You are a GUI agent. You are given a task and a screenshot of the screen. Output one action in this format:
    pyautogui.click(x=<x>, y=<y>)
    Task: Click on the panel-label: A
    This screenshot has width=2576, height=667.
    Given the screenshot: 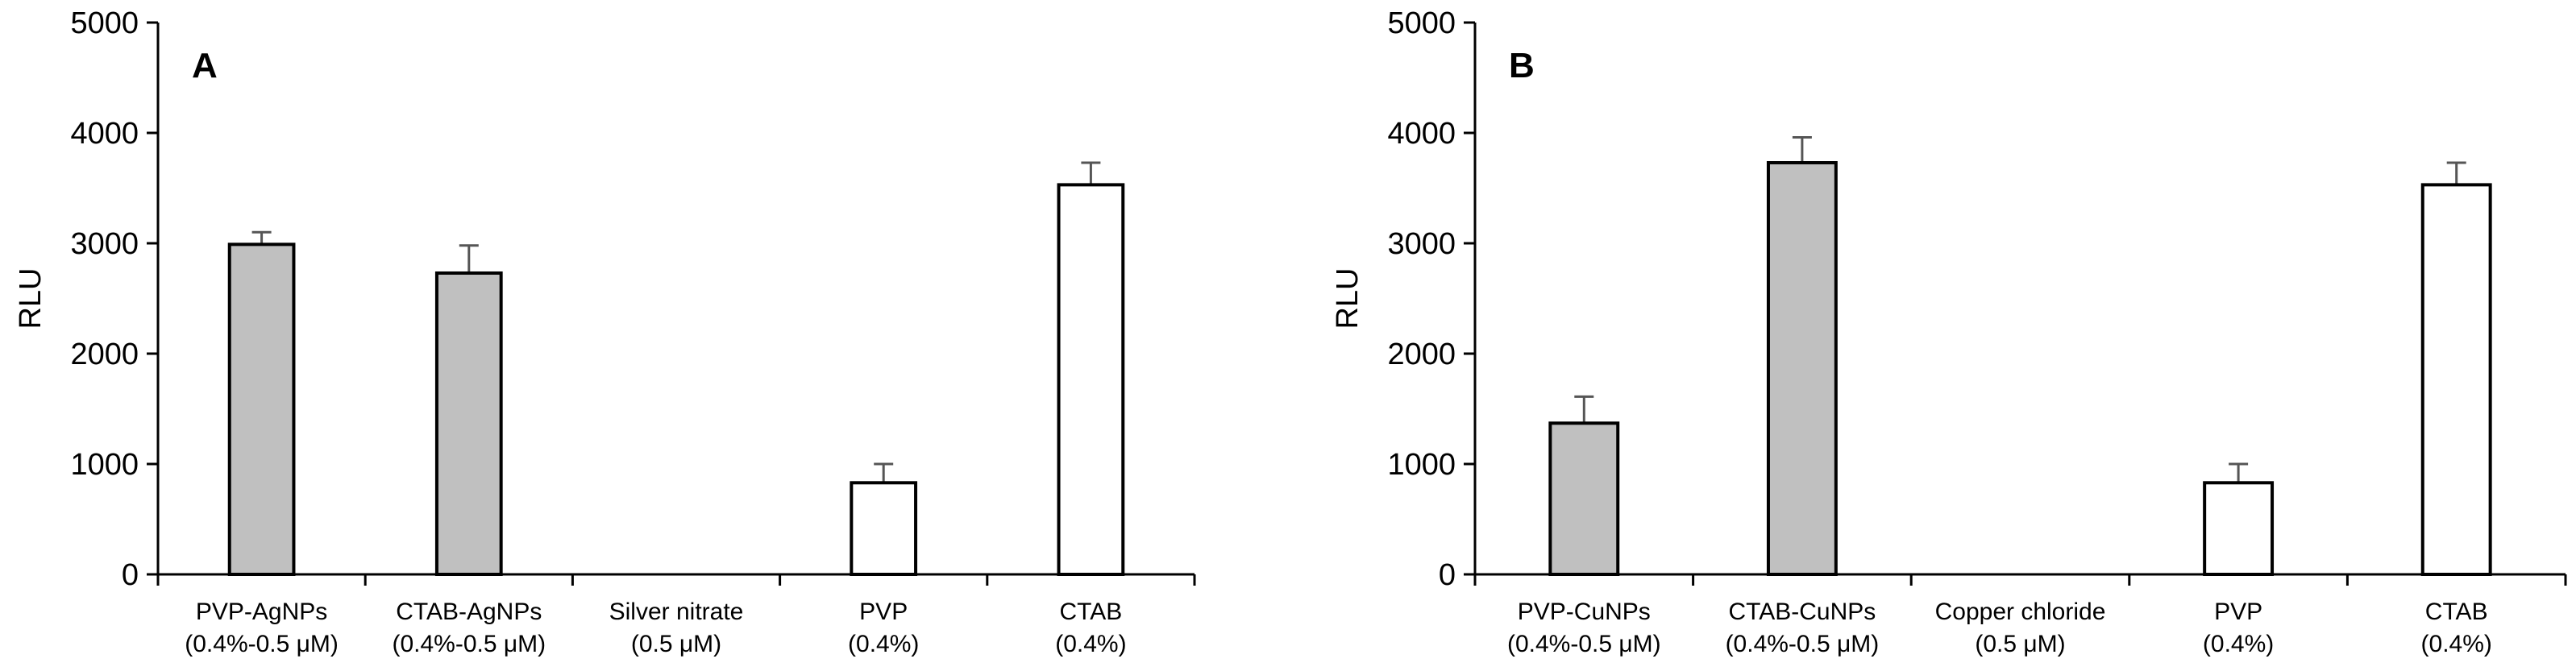 What is the action you would take?
    pyautogui.click(x=205, y=65)
    